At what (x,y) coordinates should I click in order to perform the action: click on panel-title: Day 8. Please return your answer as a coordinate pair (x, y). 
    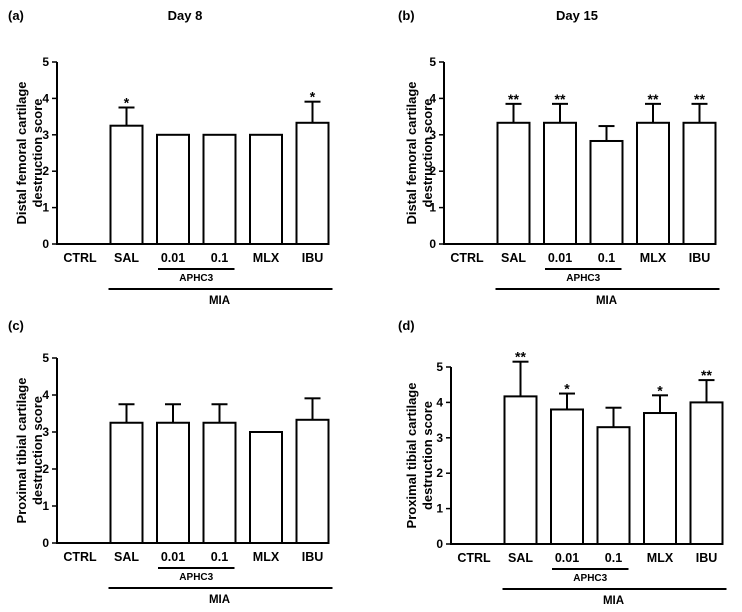
    Looking at the image, I should click on (185, 15).